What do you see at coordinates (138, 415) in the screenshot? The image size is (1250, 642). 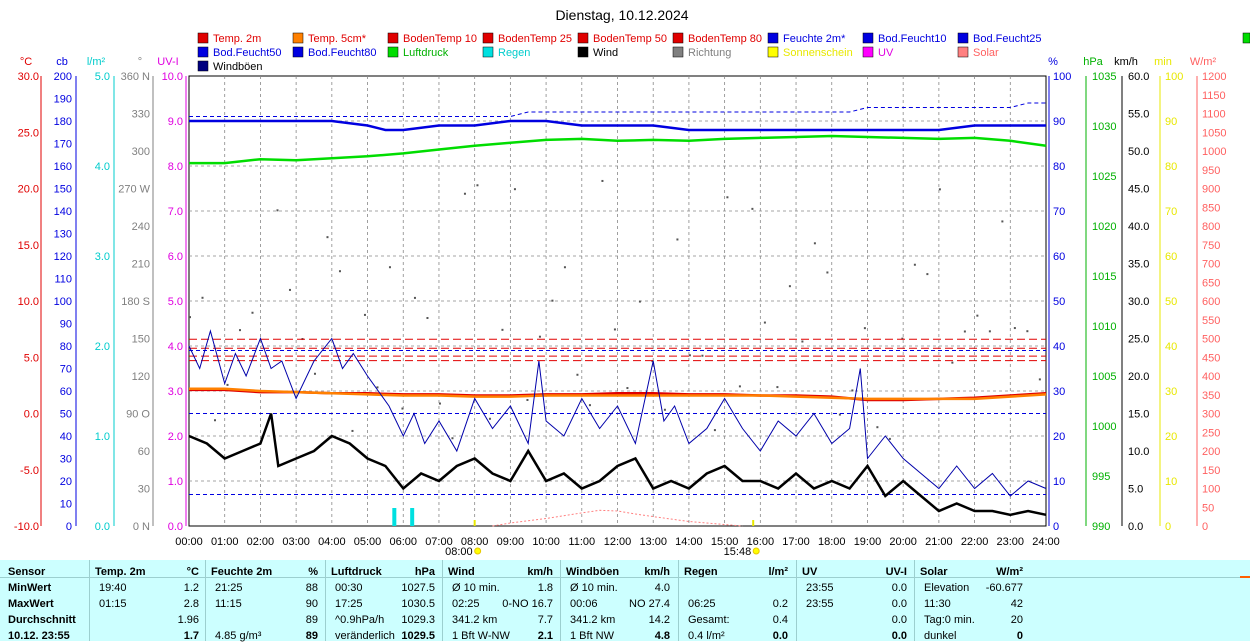 I see `axis-tick-label: 90 O` at bounding box center [138, 415].